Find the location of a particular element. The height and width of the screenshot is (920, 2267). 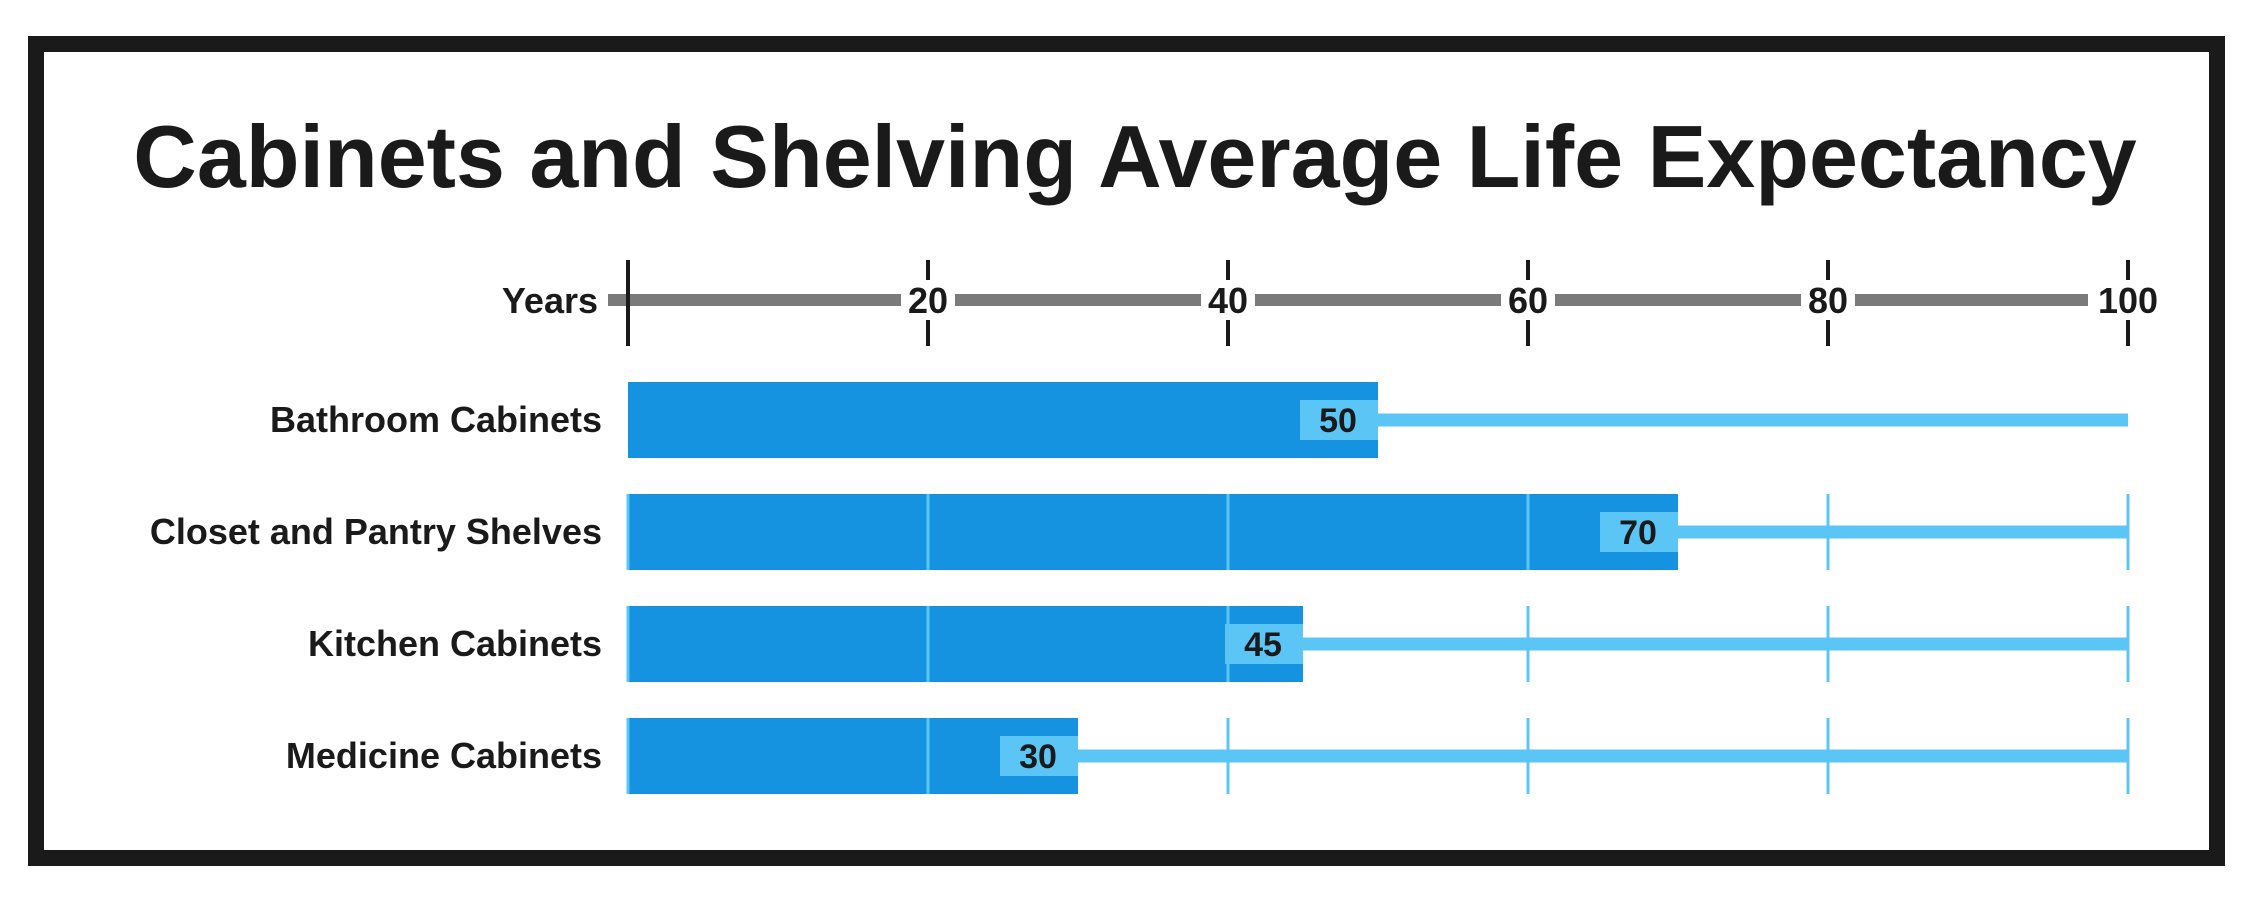

category-label: Closet and Pantry Shelves is located at coordinates (376, 531).